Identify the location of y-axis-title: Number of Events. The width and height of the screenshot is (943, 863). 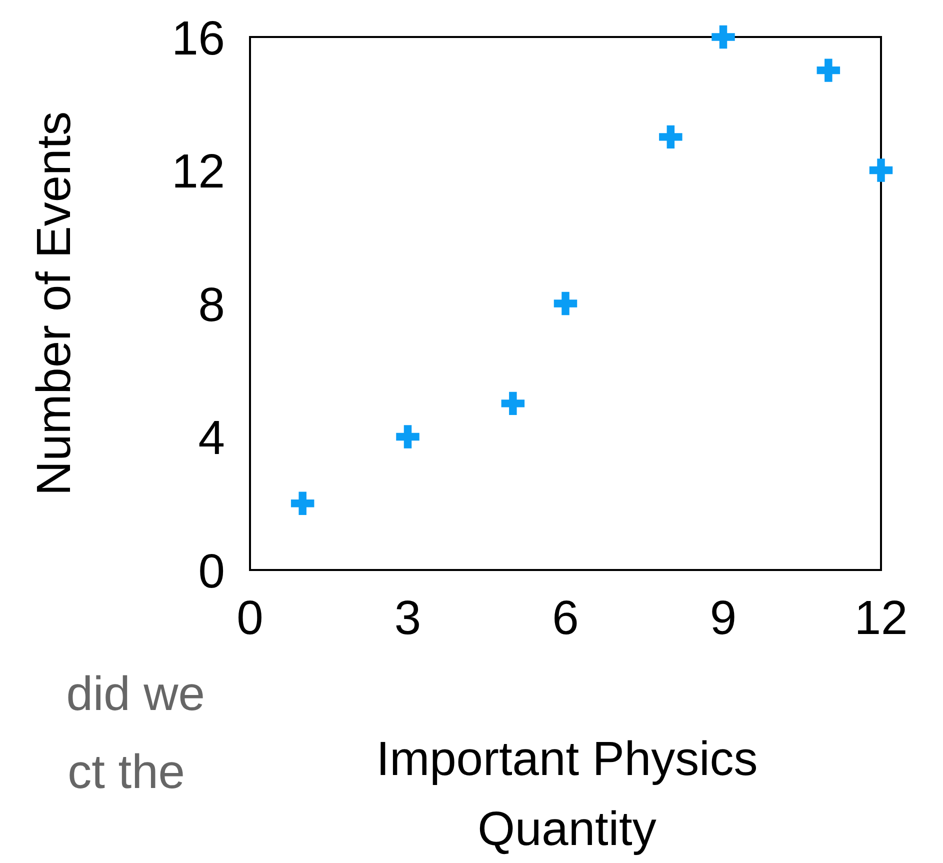
(54, 303).